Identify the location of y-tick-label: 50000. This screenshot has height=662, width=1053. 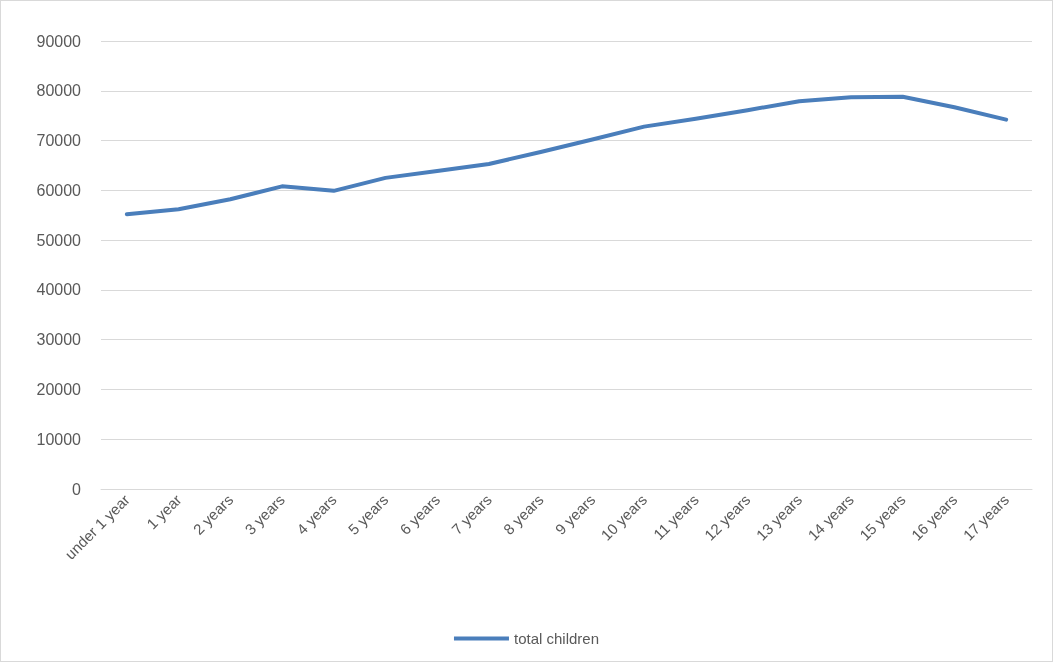
(59, 240).